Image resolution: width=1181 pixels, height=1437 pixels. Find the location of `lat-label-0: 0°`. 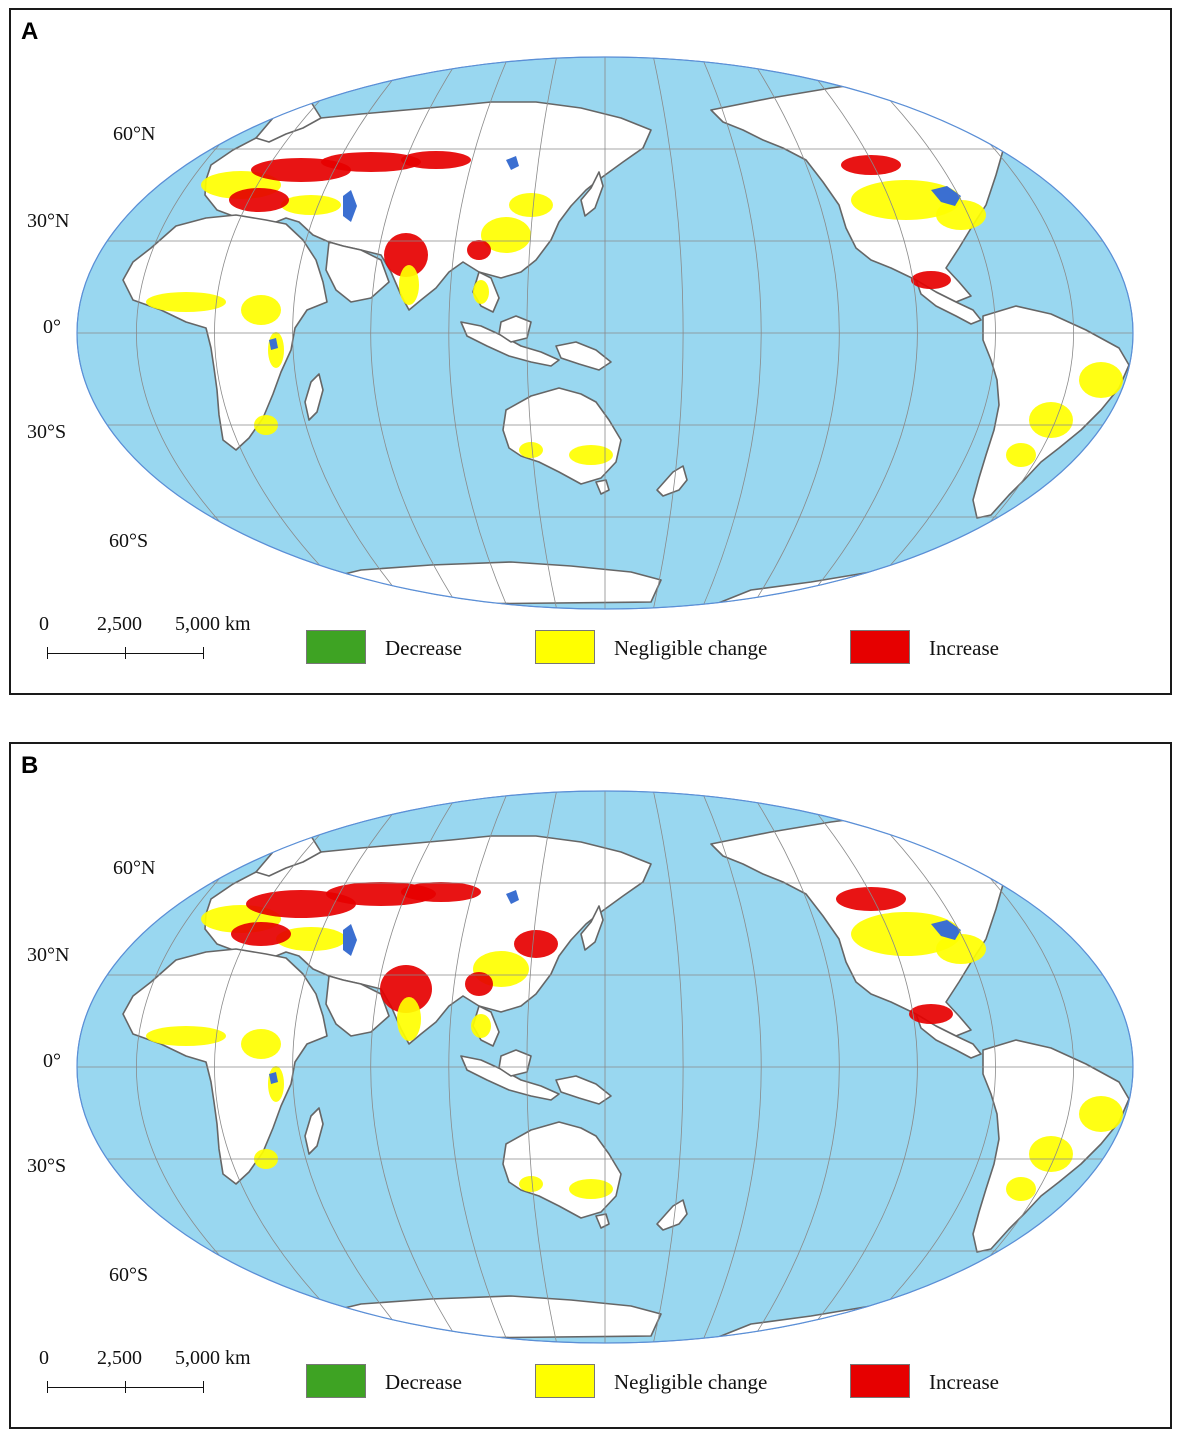

lat-label-0: 0° is located at coordinates (52, 327).